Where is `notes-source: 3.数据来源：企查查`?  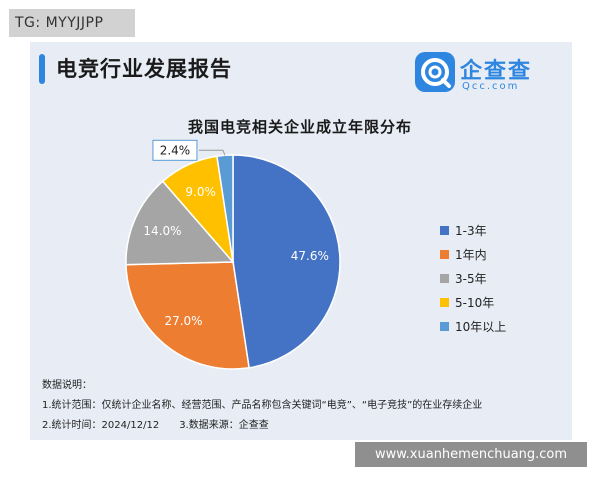
notes-source: 3.数据来源：企查查 is located at coordinates (224, 425).